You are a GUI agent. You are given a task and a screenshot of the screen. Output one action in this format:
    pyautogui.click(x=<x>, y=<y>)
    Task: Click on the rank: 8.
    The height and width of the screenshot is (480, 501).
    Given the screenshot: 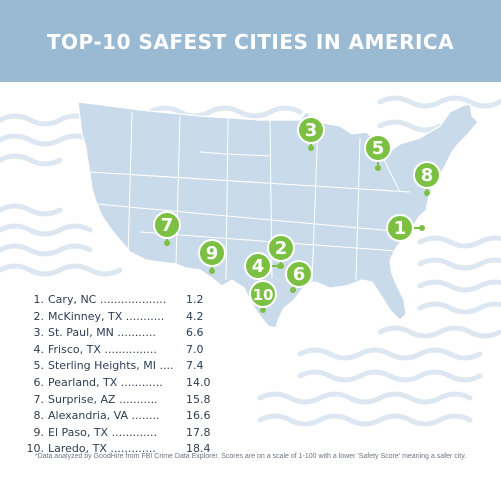 What is the action you would take?
    pyautogui.click(x=39, y=416)
    